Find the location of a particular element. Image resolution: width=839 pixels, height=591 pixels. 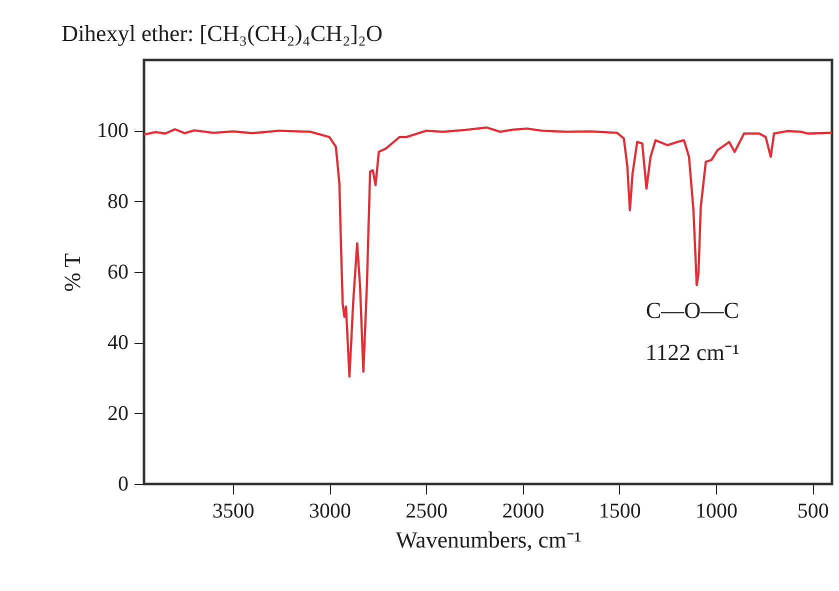

x-tick-label: 1500 is located at coordinates (619, 510).